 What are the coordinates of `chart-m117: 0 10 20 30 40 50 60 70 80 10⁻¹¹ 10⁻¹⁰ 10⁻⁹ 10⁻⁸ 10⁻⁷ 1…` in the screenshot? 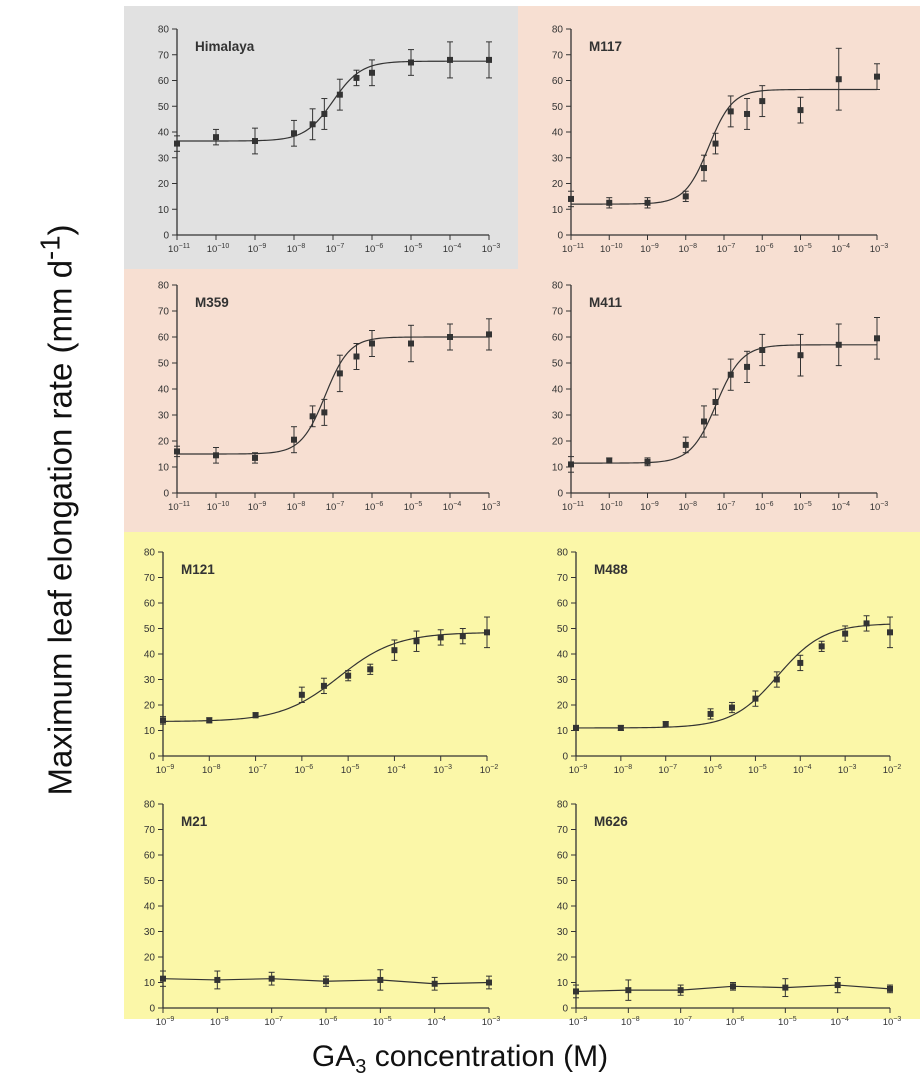 It's located at (720, 140).